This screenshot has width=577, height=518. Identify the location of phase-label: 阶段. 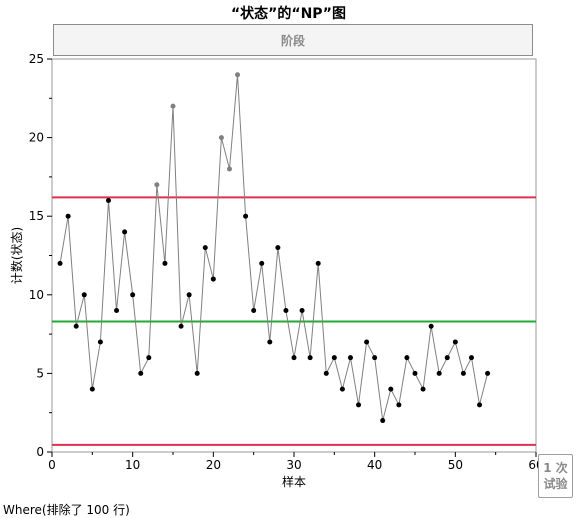
(292, 40).